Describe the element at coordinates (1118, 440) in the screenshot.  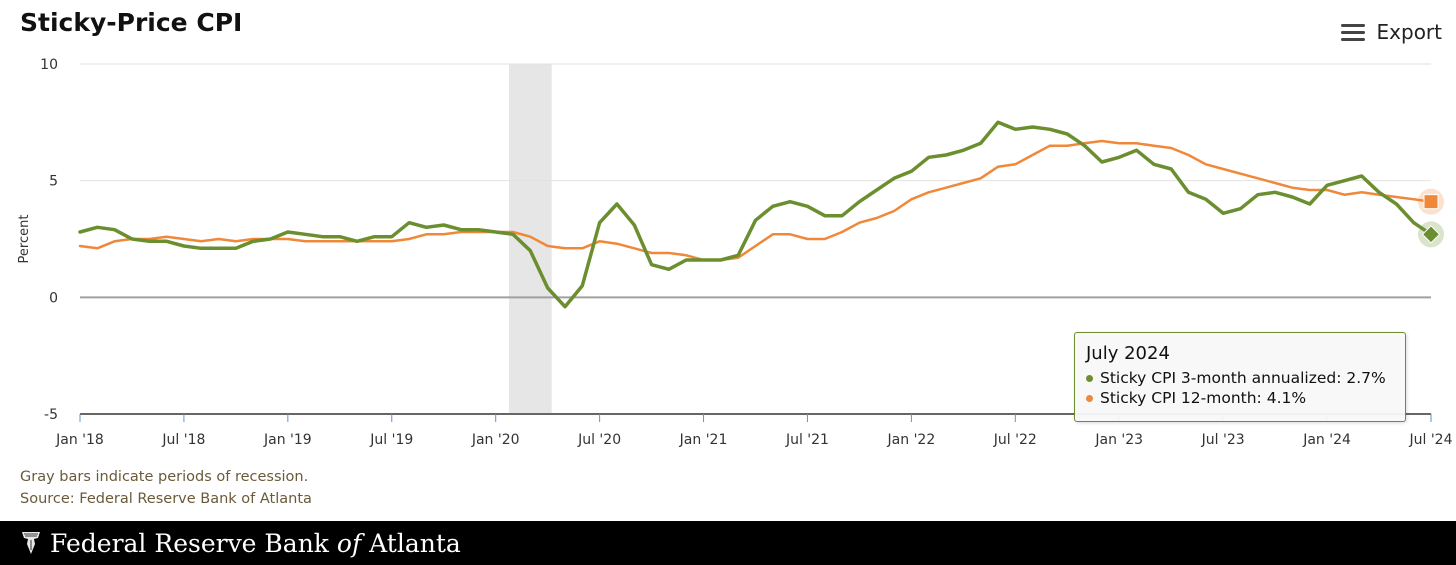
I see `x-tick-label: Jan '23` at that location.